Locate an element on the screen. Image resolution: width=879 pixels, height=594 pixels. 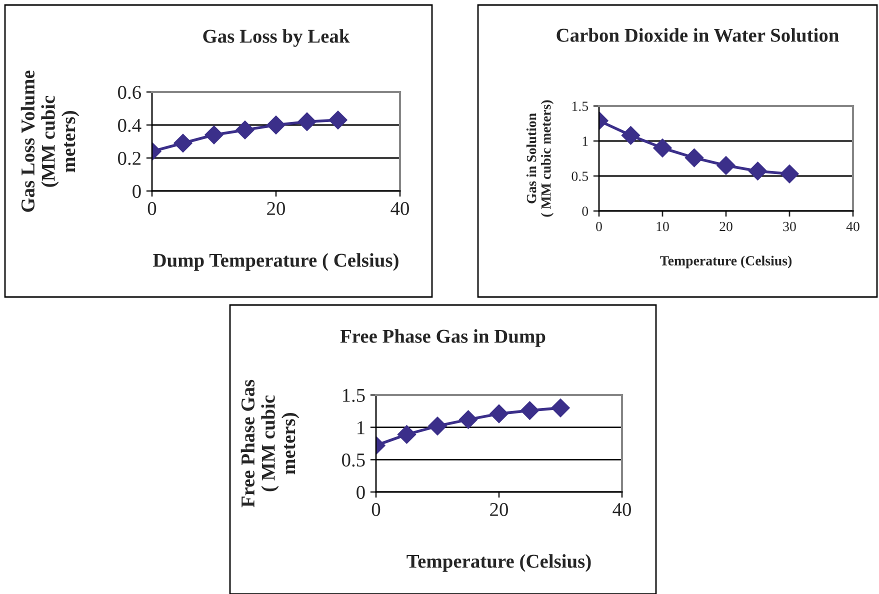
y-axis-title: Free Phase Gas ( MM cubic meters) is located at coordinates (270, 444).